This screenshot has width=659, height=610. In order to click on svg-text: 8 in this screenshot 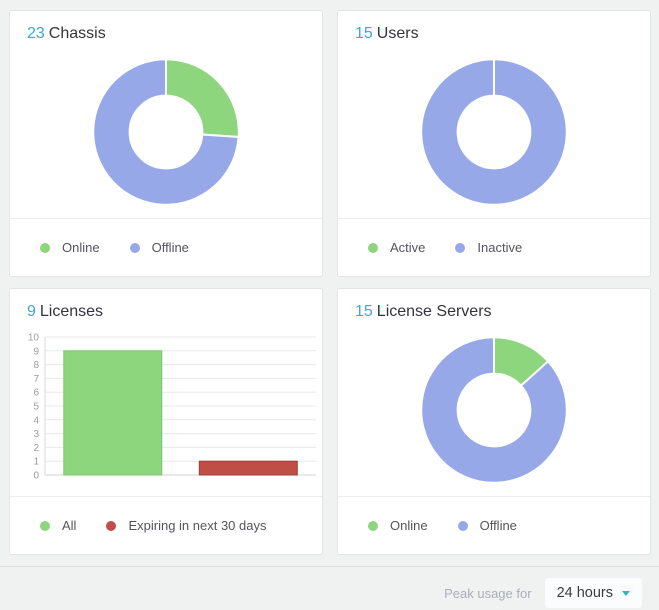, I will do `click(36, 365)`.